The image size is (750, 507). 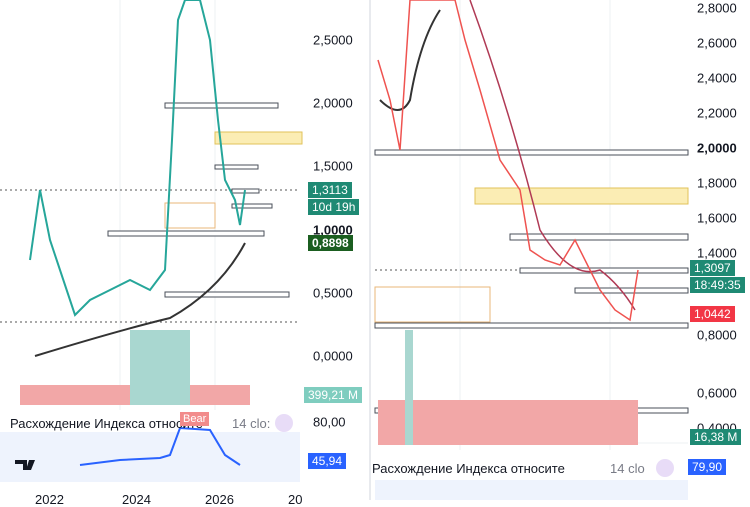 I want to click on price-label: 1,8000, so click(x=717, y=183).